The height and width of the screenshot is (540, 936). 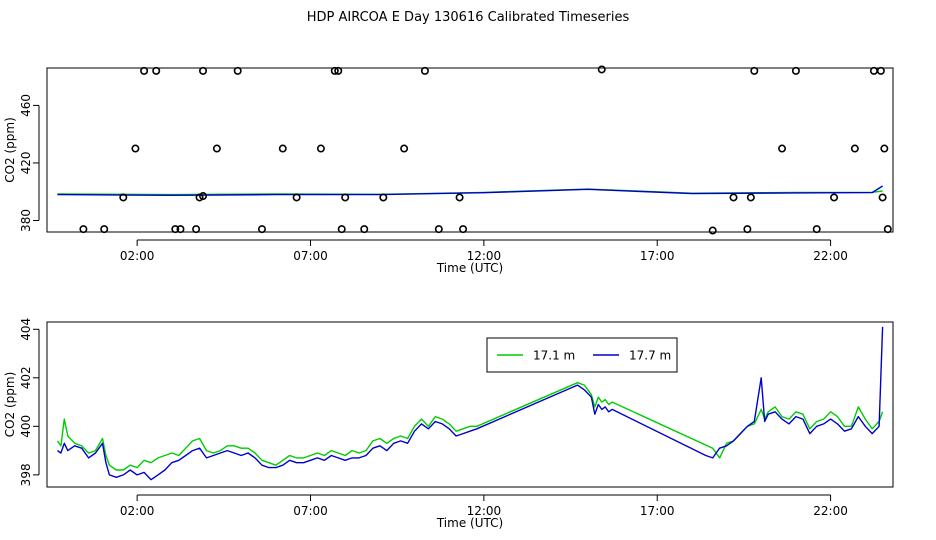 What do you see at coordinates (26, 474) in the screenshot?
I see `y-tick-label: 398` at bounding box center [26, 474].